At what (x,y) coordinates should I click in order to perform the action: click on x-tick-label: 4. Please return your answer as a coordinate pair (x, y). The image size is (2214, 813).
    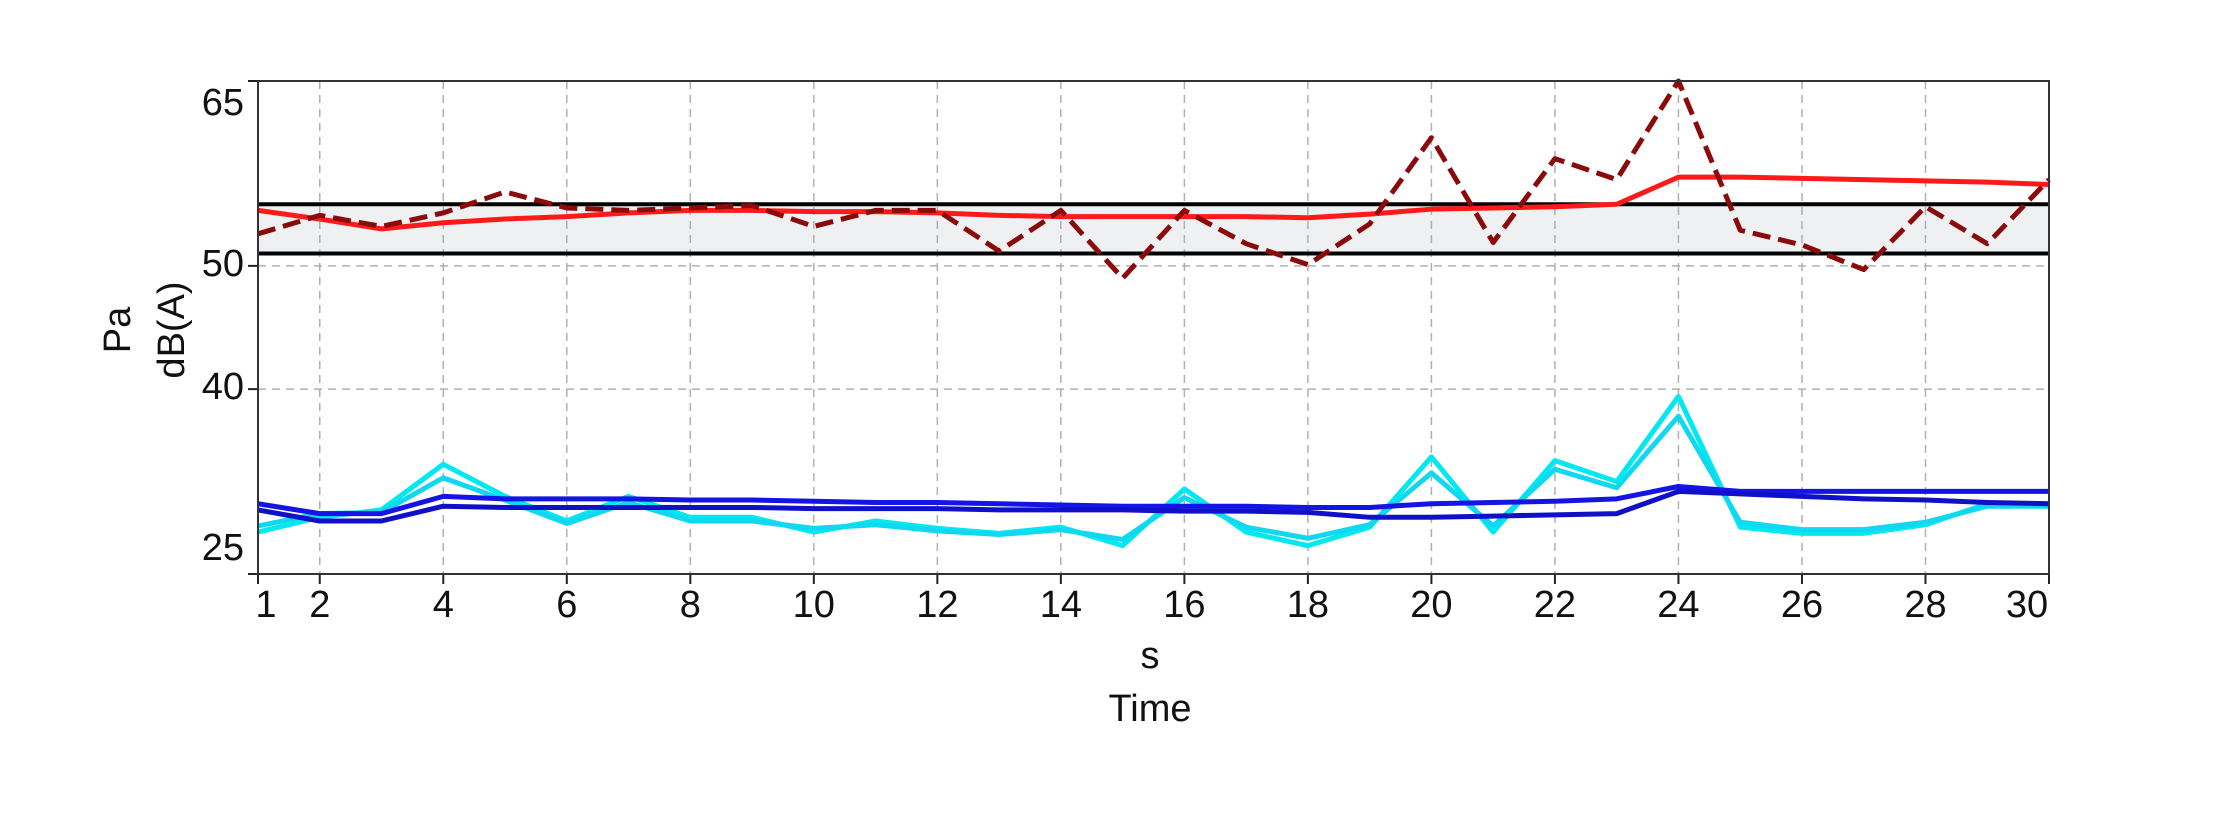
    Looking at the image, I should click on (443, 605).